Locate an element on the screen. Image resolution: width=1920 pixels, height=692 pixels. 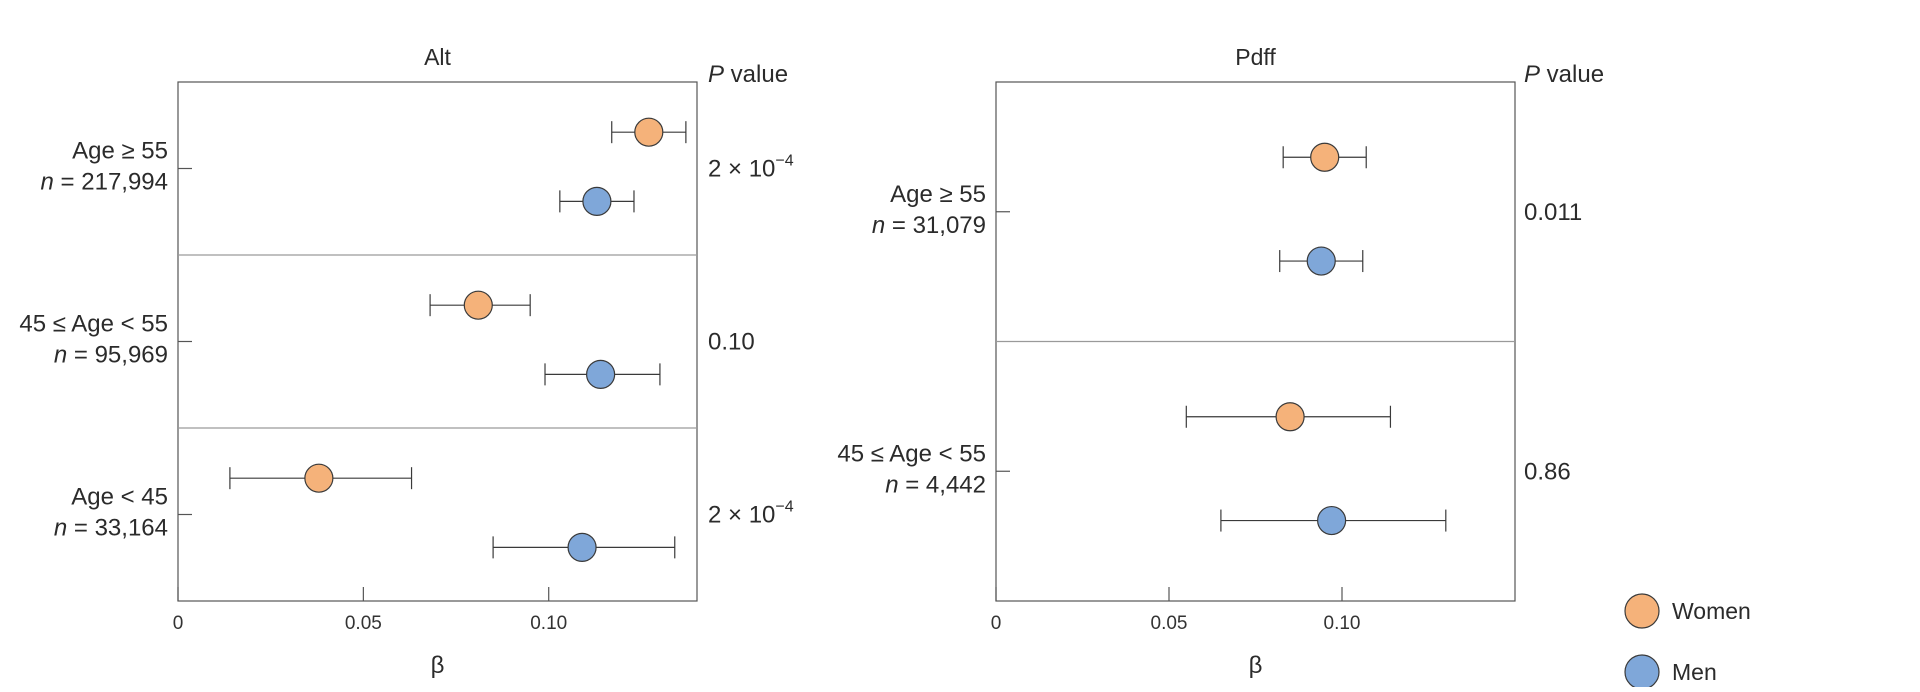
legend-label-men: Men is located at coordinates (1694, 672).